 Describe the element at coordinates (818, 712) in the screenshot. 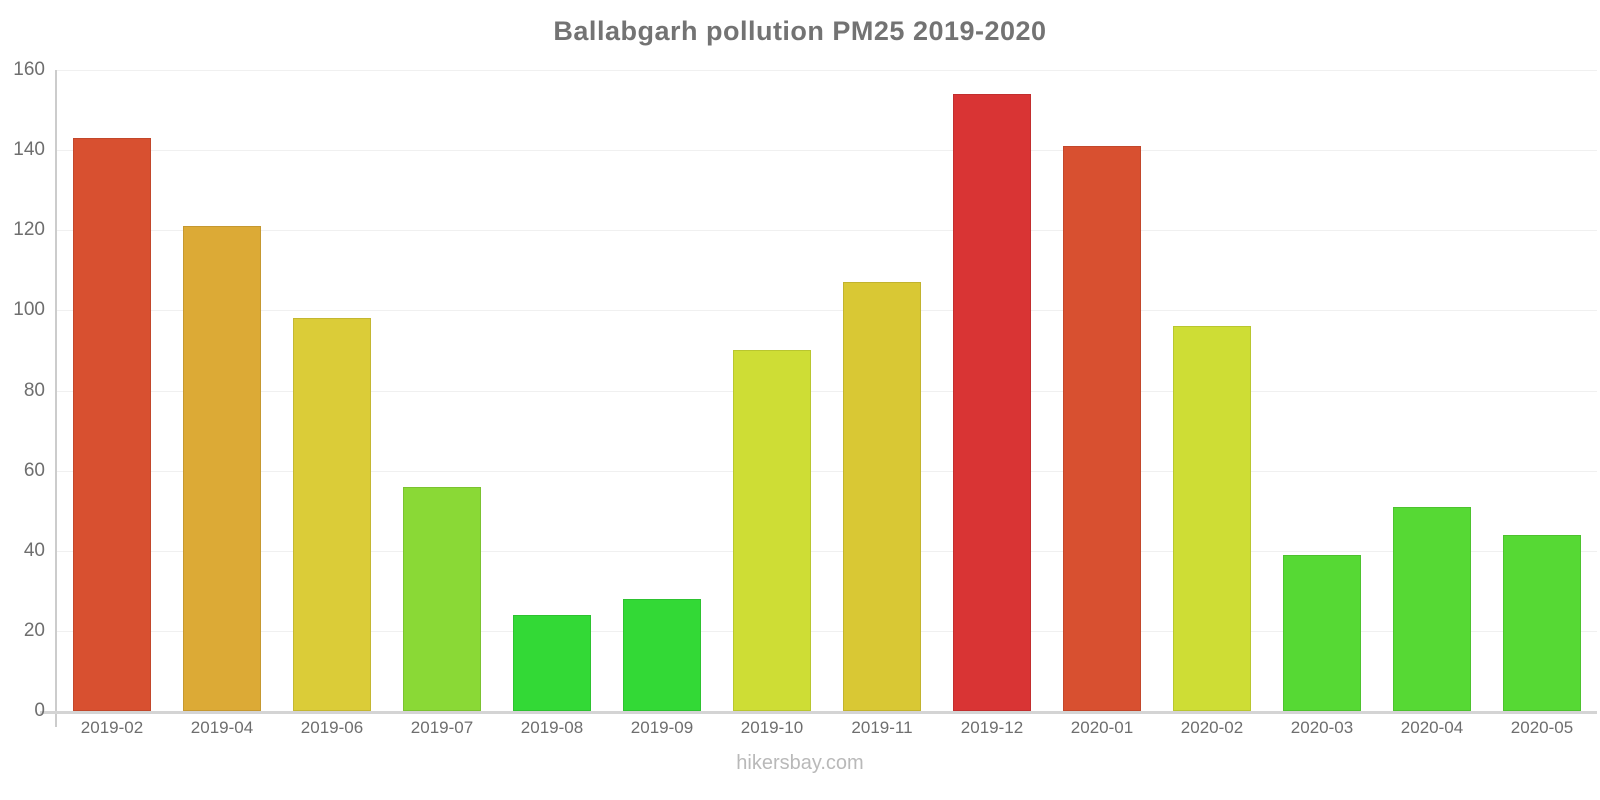

I see `x-axis-line` at that location.